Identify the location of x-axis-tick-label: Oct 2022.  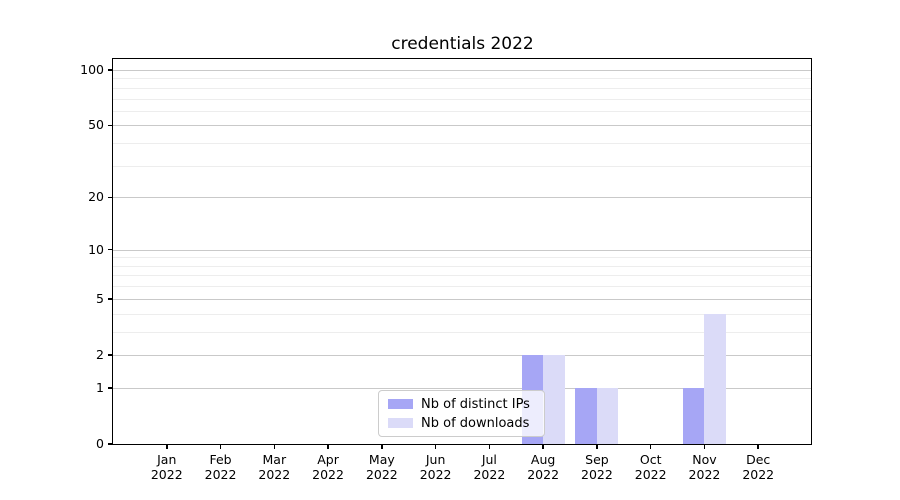
(650, 467).